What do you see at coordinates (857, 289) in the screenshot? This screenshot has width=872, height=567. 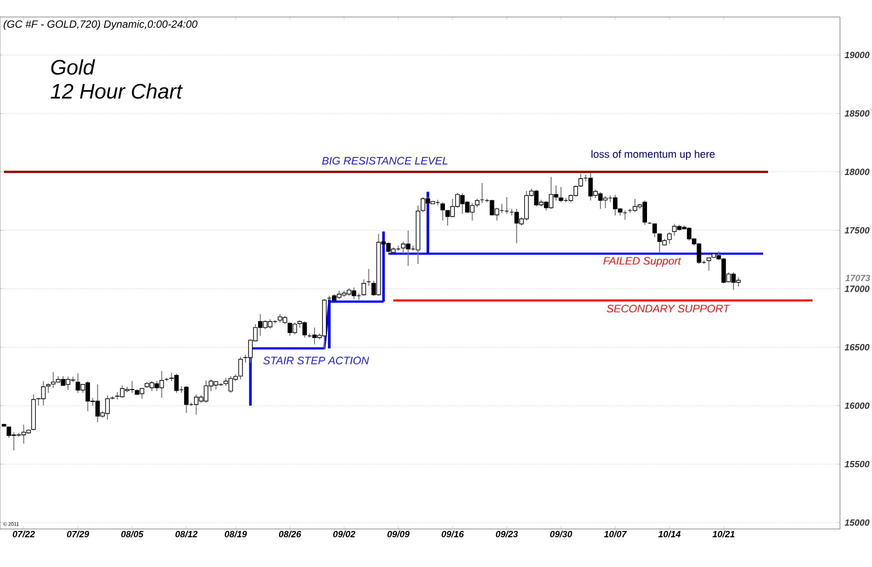 I see `y-tick-label: 17000` at bounding box center [857, 289].